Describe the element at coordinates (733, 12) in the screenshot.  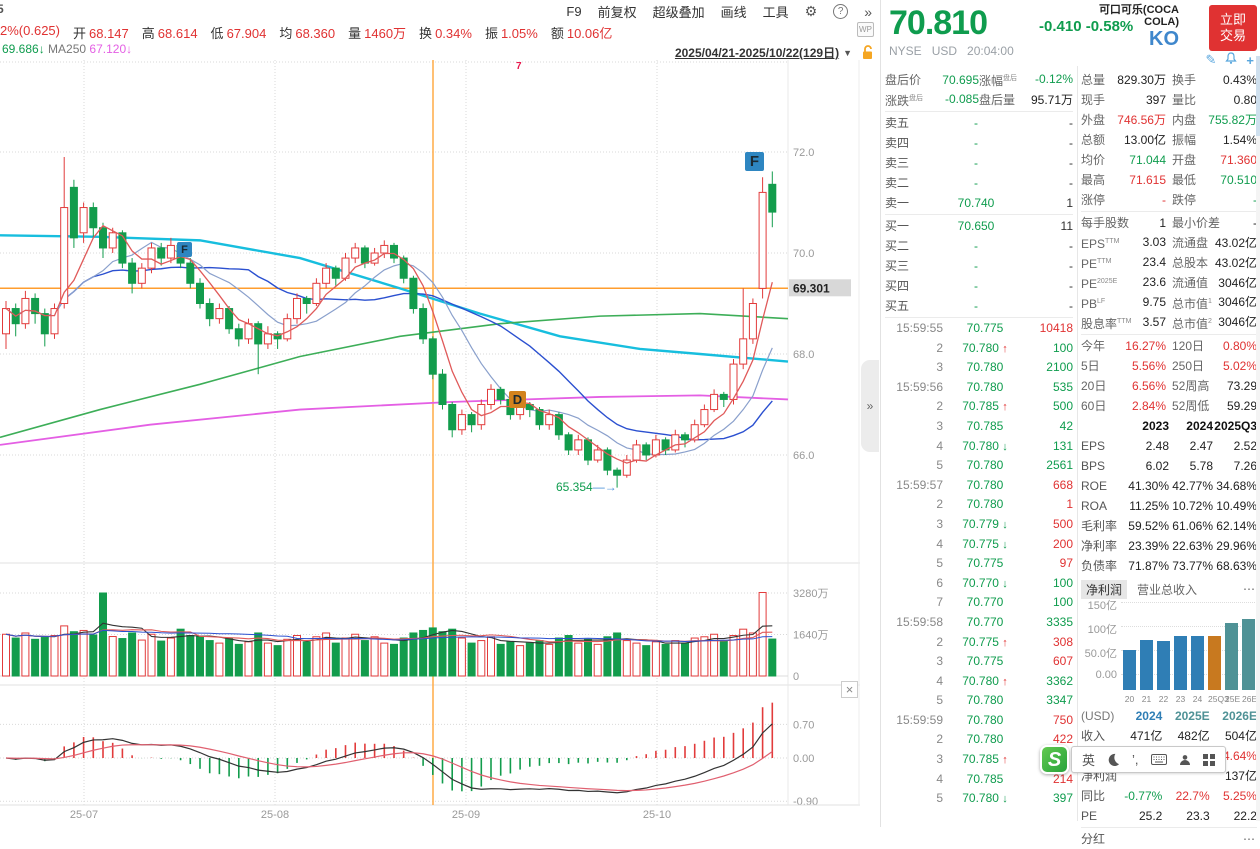
I see `menu-draw-line: 画线` at that location.